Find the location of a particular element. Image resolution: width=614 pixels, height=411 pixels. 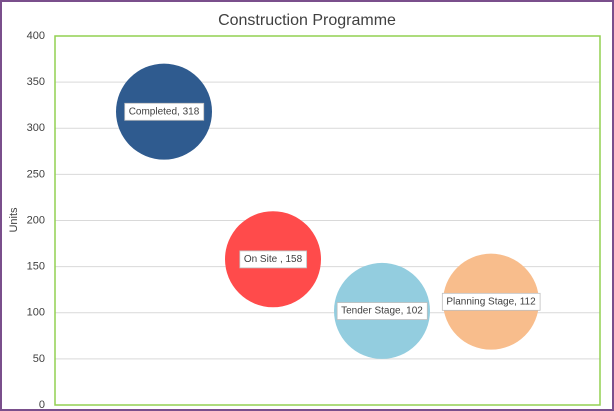

data-label: On Site , 158 is located at coordinates (273, 259).